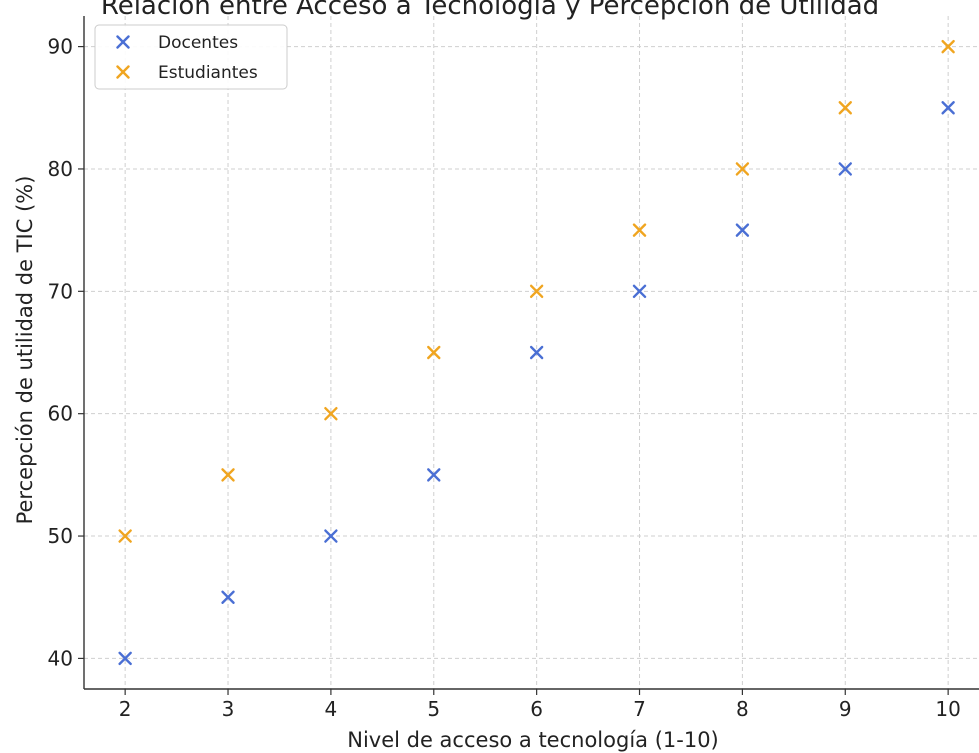  I want to click on y-tick-label: 60, so click(60, 414).